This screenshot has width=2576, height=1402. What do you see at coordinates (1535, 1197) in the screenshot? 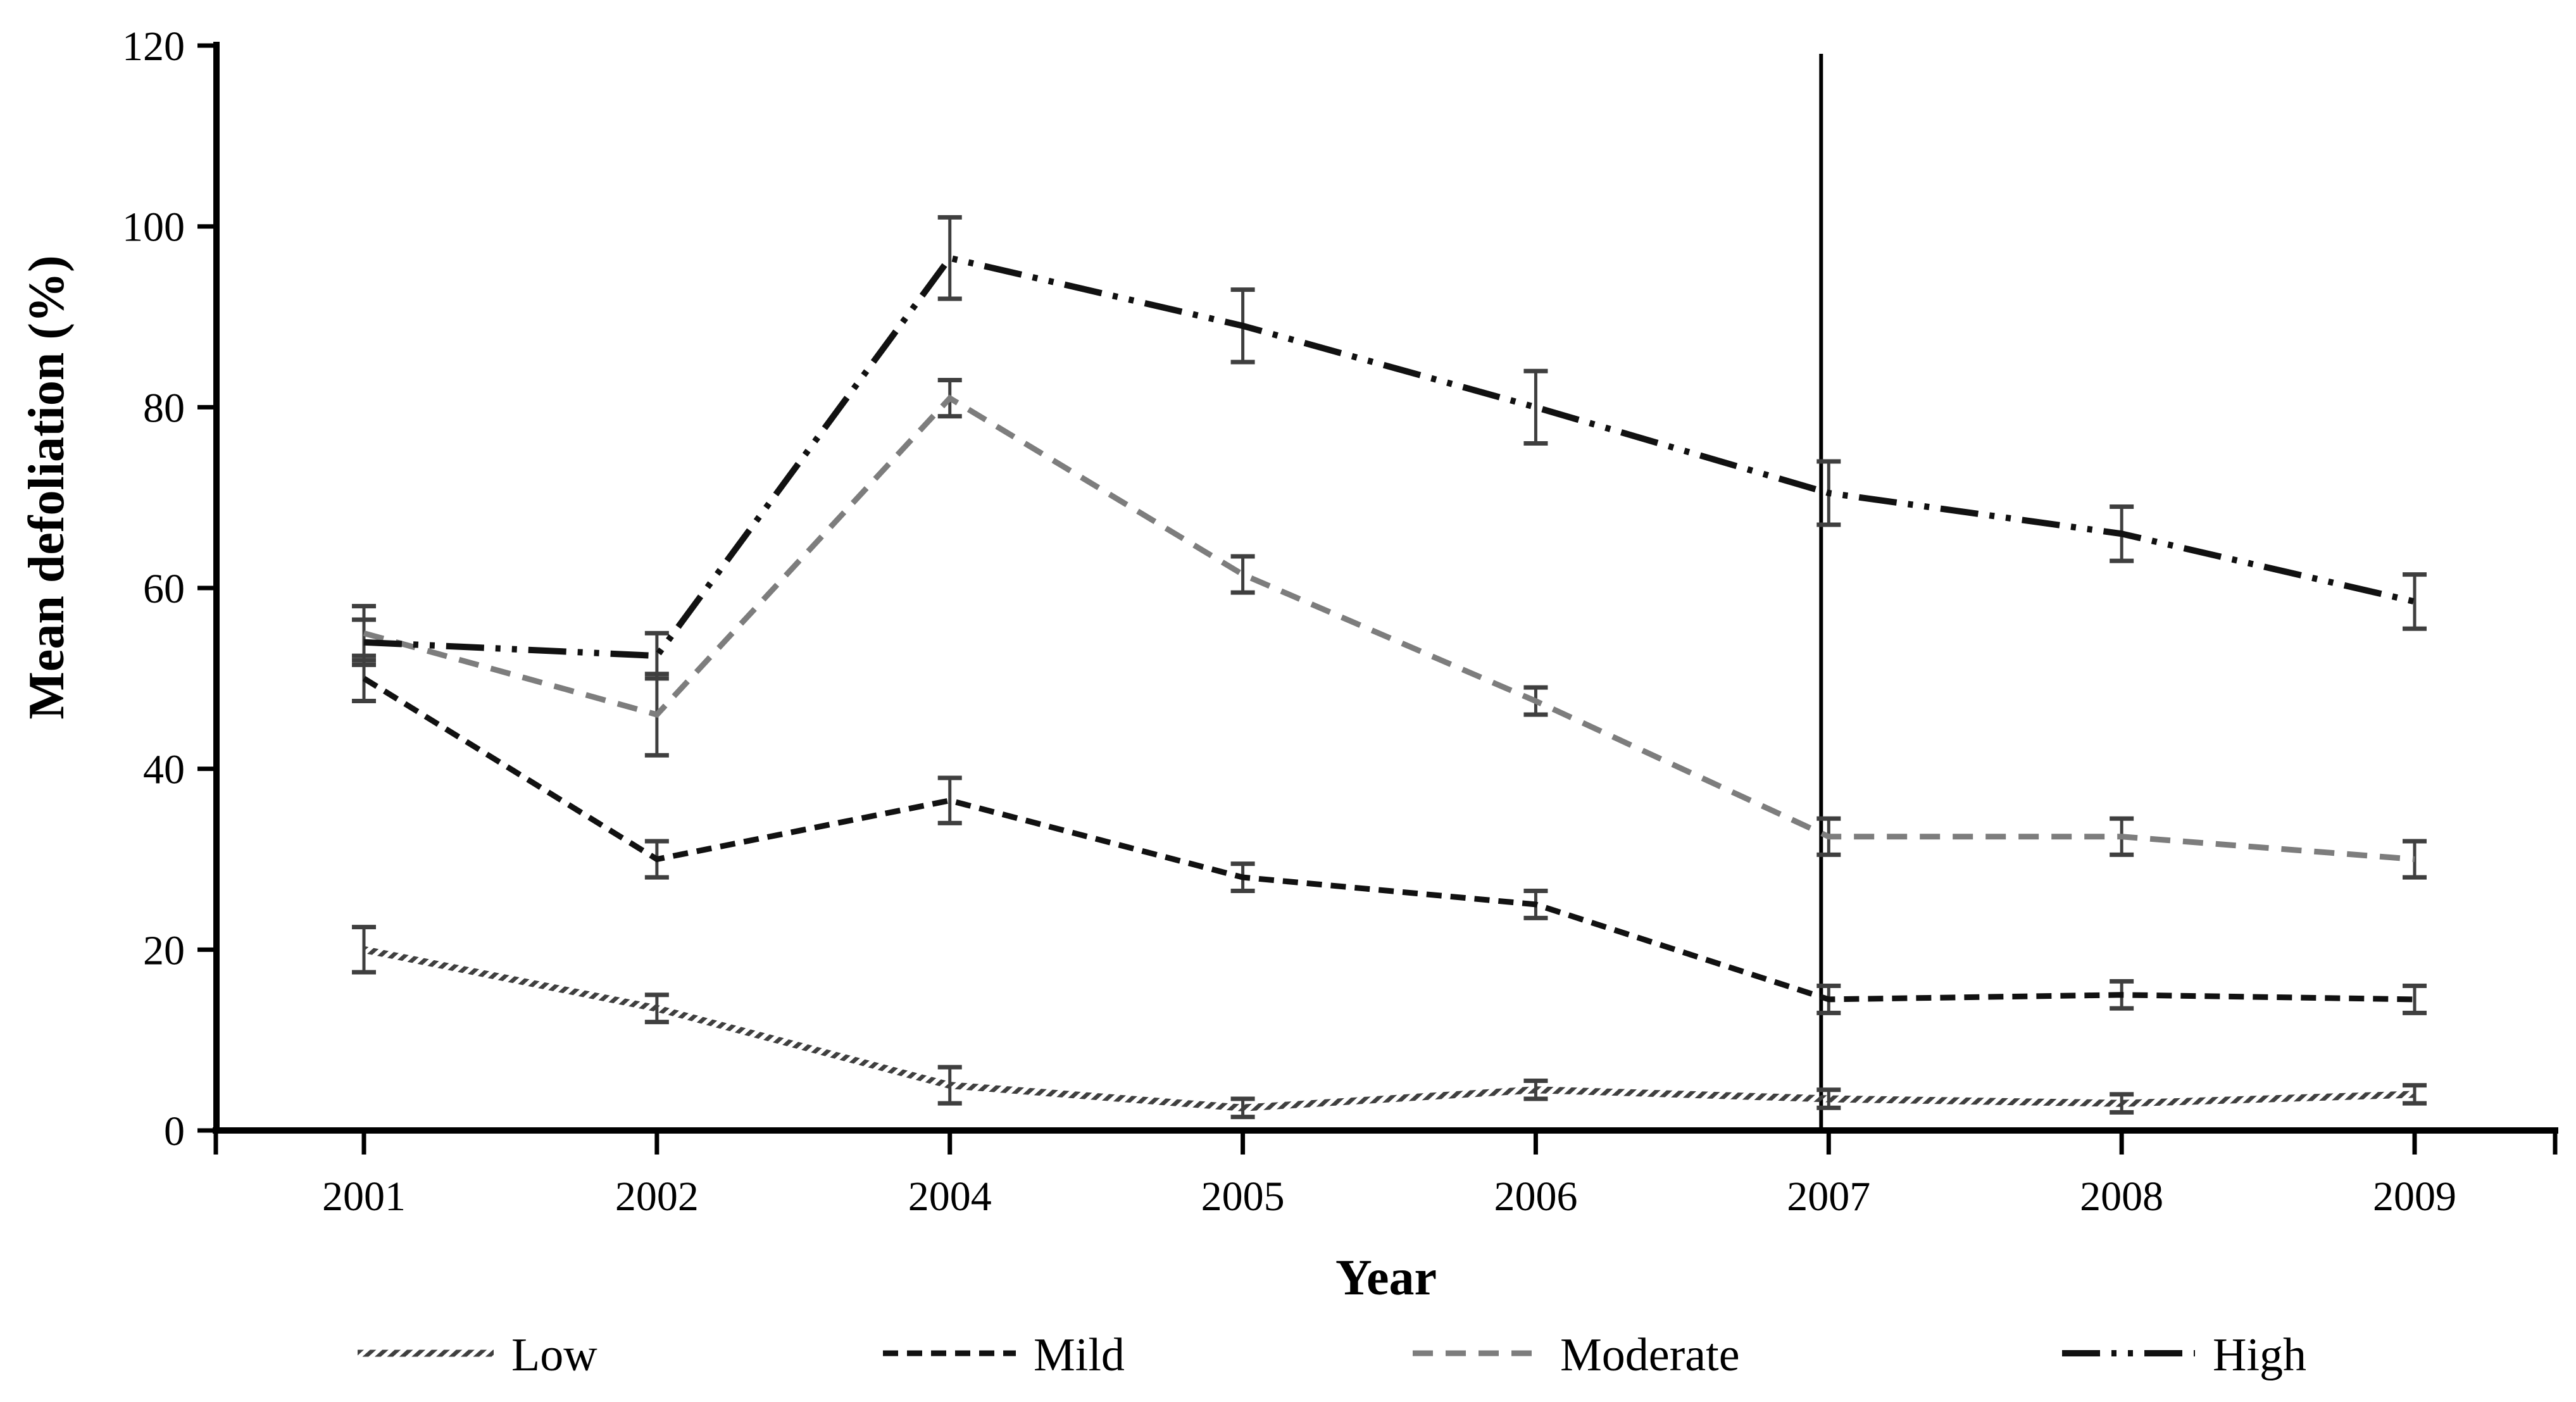
I see `x-tick-label: 2006` at bounding box center [1535, 1197].